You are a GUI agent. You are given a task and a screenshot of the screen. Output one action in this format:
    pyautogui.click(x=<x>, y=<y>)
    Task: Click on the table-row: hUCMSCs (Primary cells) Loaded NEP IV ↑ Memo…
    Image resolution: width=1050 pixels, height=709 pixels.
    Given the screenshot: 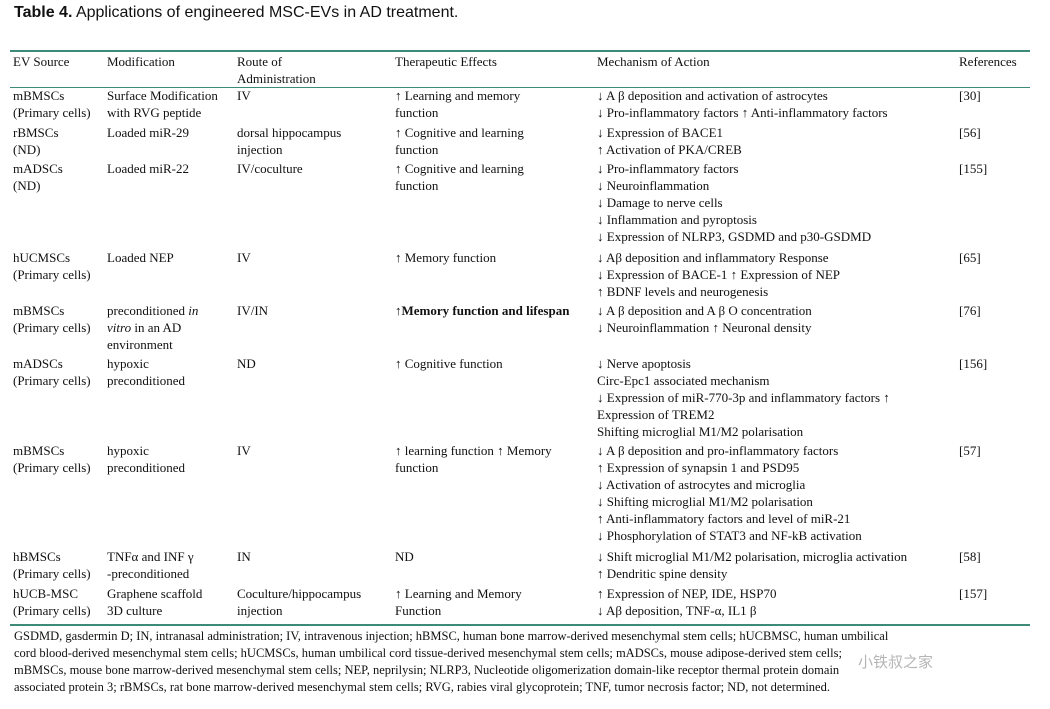 What is the action you would take?
    pyautogui.click(x=520, y=275)
    